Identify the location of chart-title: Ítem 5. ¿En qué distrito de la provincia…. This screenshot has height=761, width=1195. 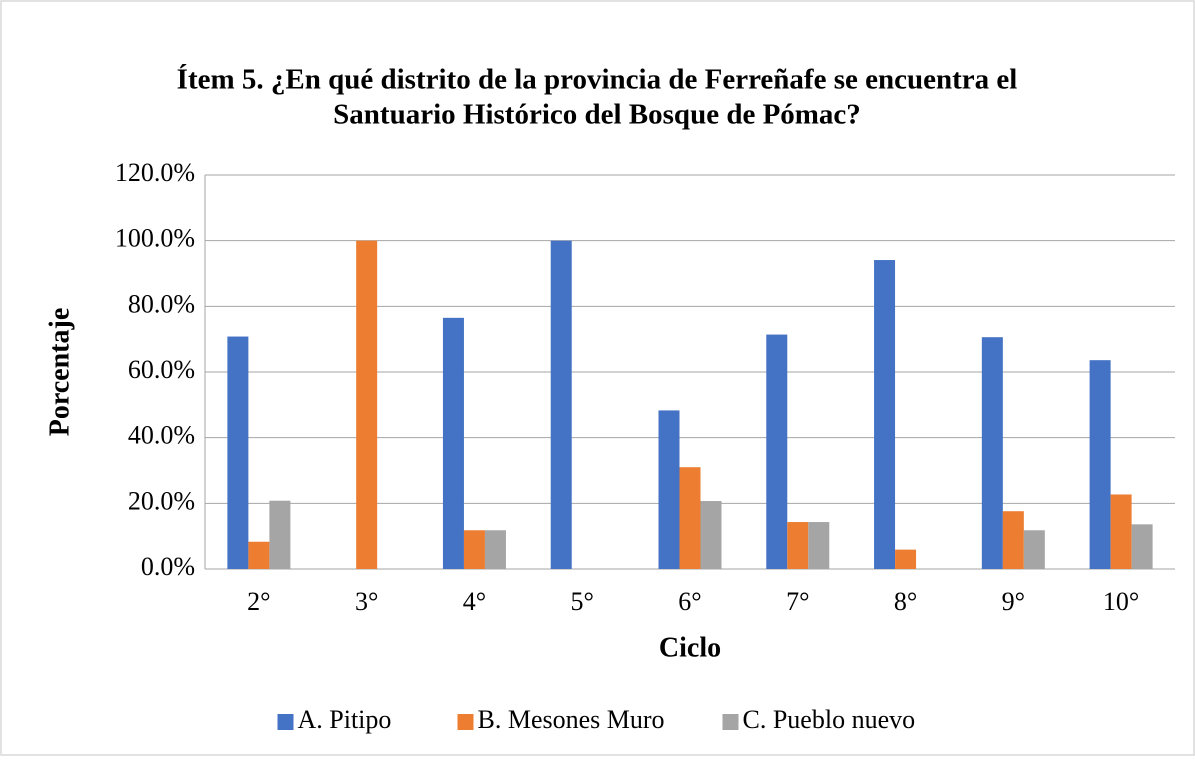
(597, 79).